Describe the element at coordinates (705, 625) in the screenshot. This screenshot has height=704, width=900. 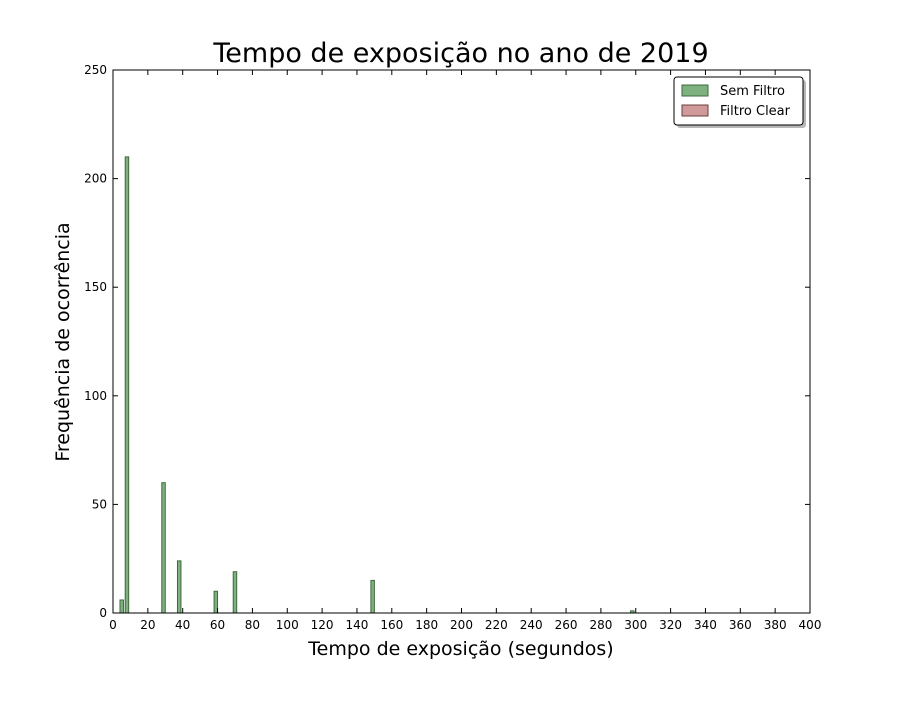
I see `x-tick-label: 340` at that location.